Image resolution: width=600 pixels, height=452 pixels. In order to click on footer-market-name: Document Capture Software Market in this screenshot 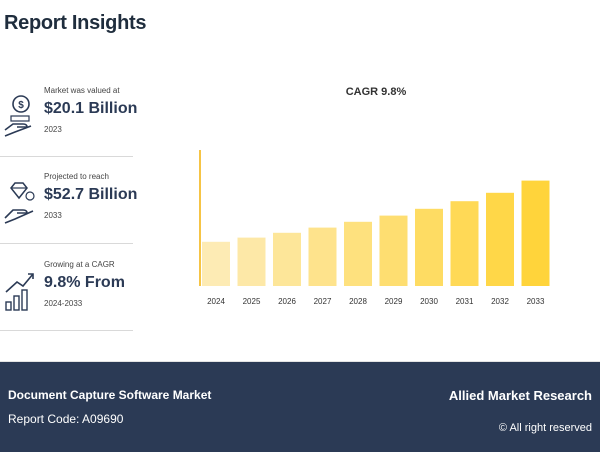, I will do `click(110, 395)`.